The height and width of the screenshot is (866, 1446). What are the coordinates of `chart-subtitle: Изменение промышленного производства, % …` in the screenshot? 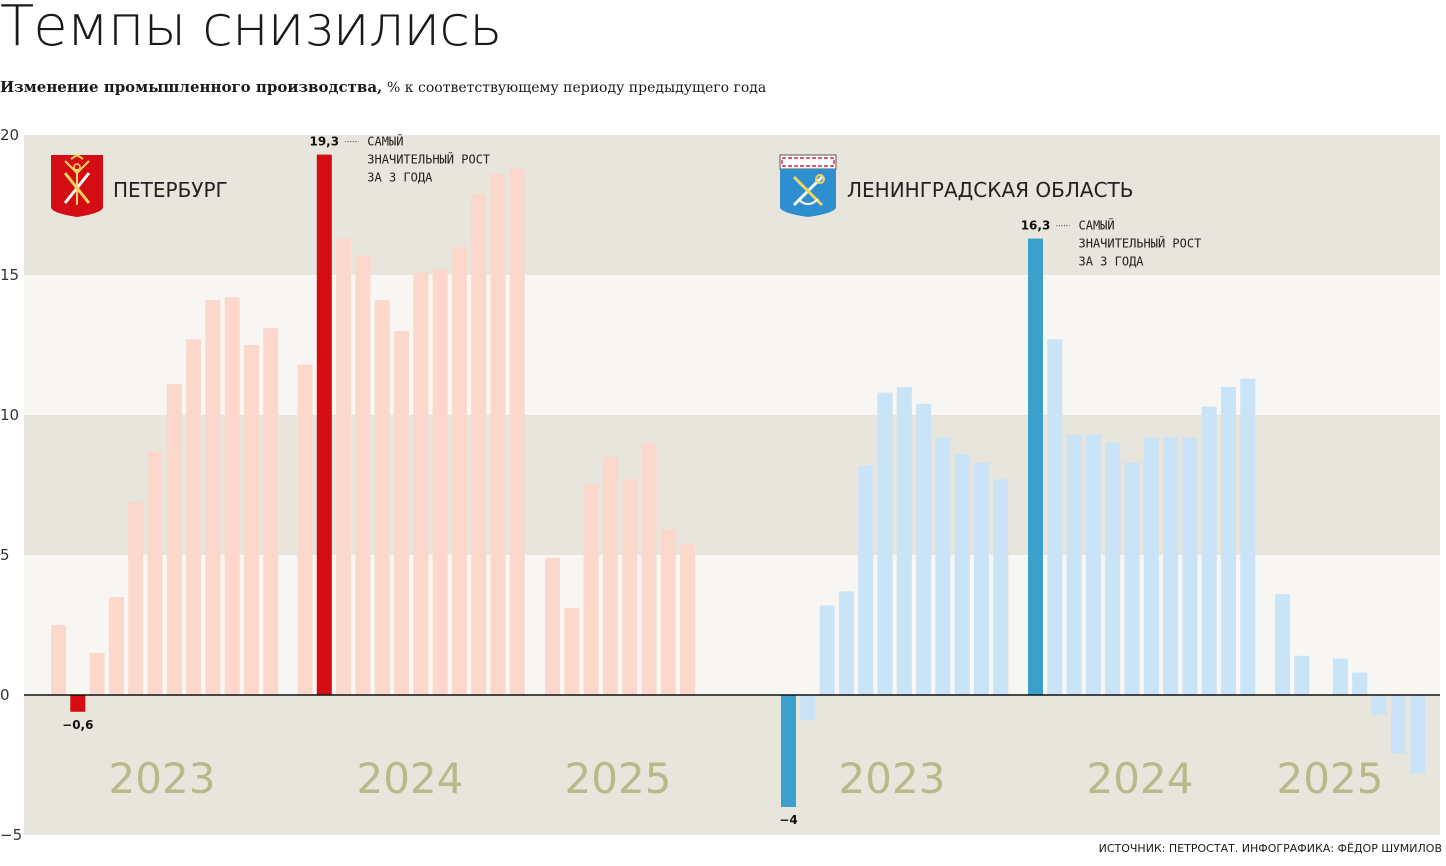 It's located at (383, 87).